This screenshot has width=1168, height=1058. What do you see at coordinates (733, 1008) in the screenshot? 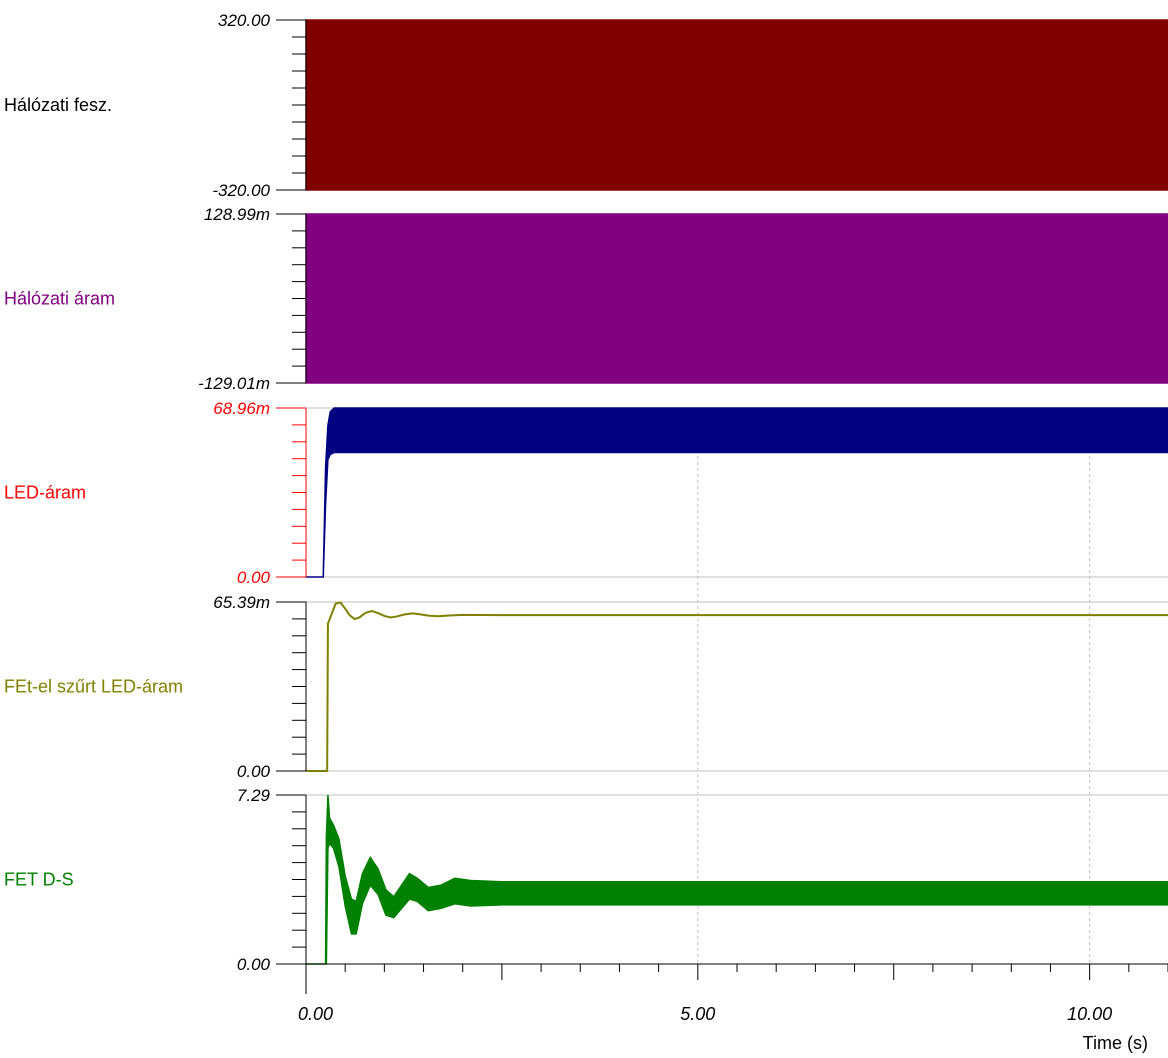
I see `time-axis: 0.00 5.00 10.00 Time (s)` at bounding box center [733, 1008].